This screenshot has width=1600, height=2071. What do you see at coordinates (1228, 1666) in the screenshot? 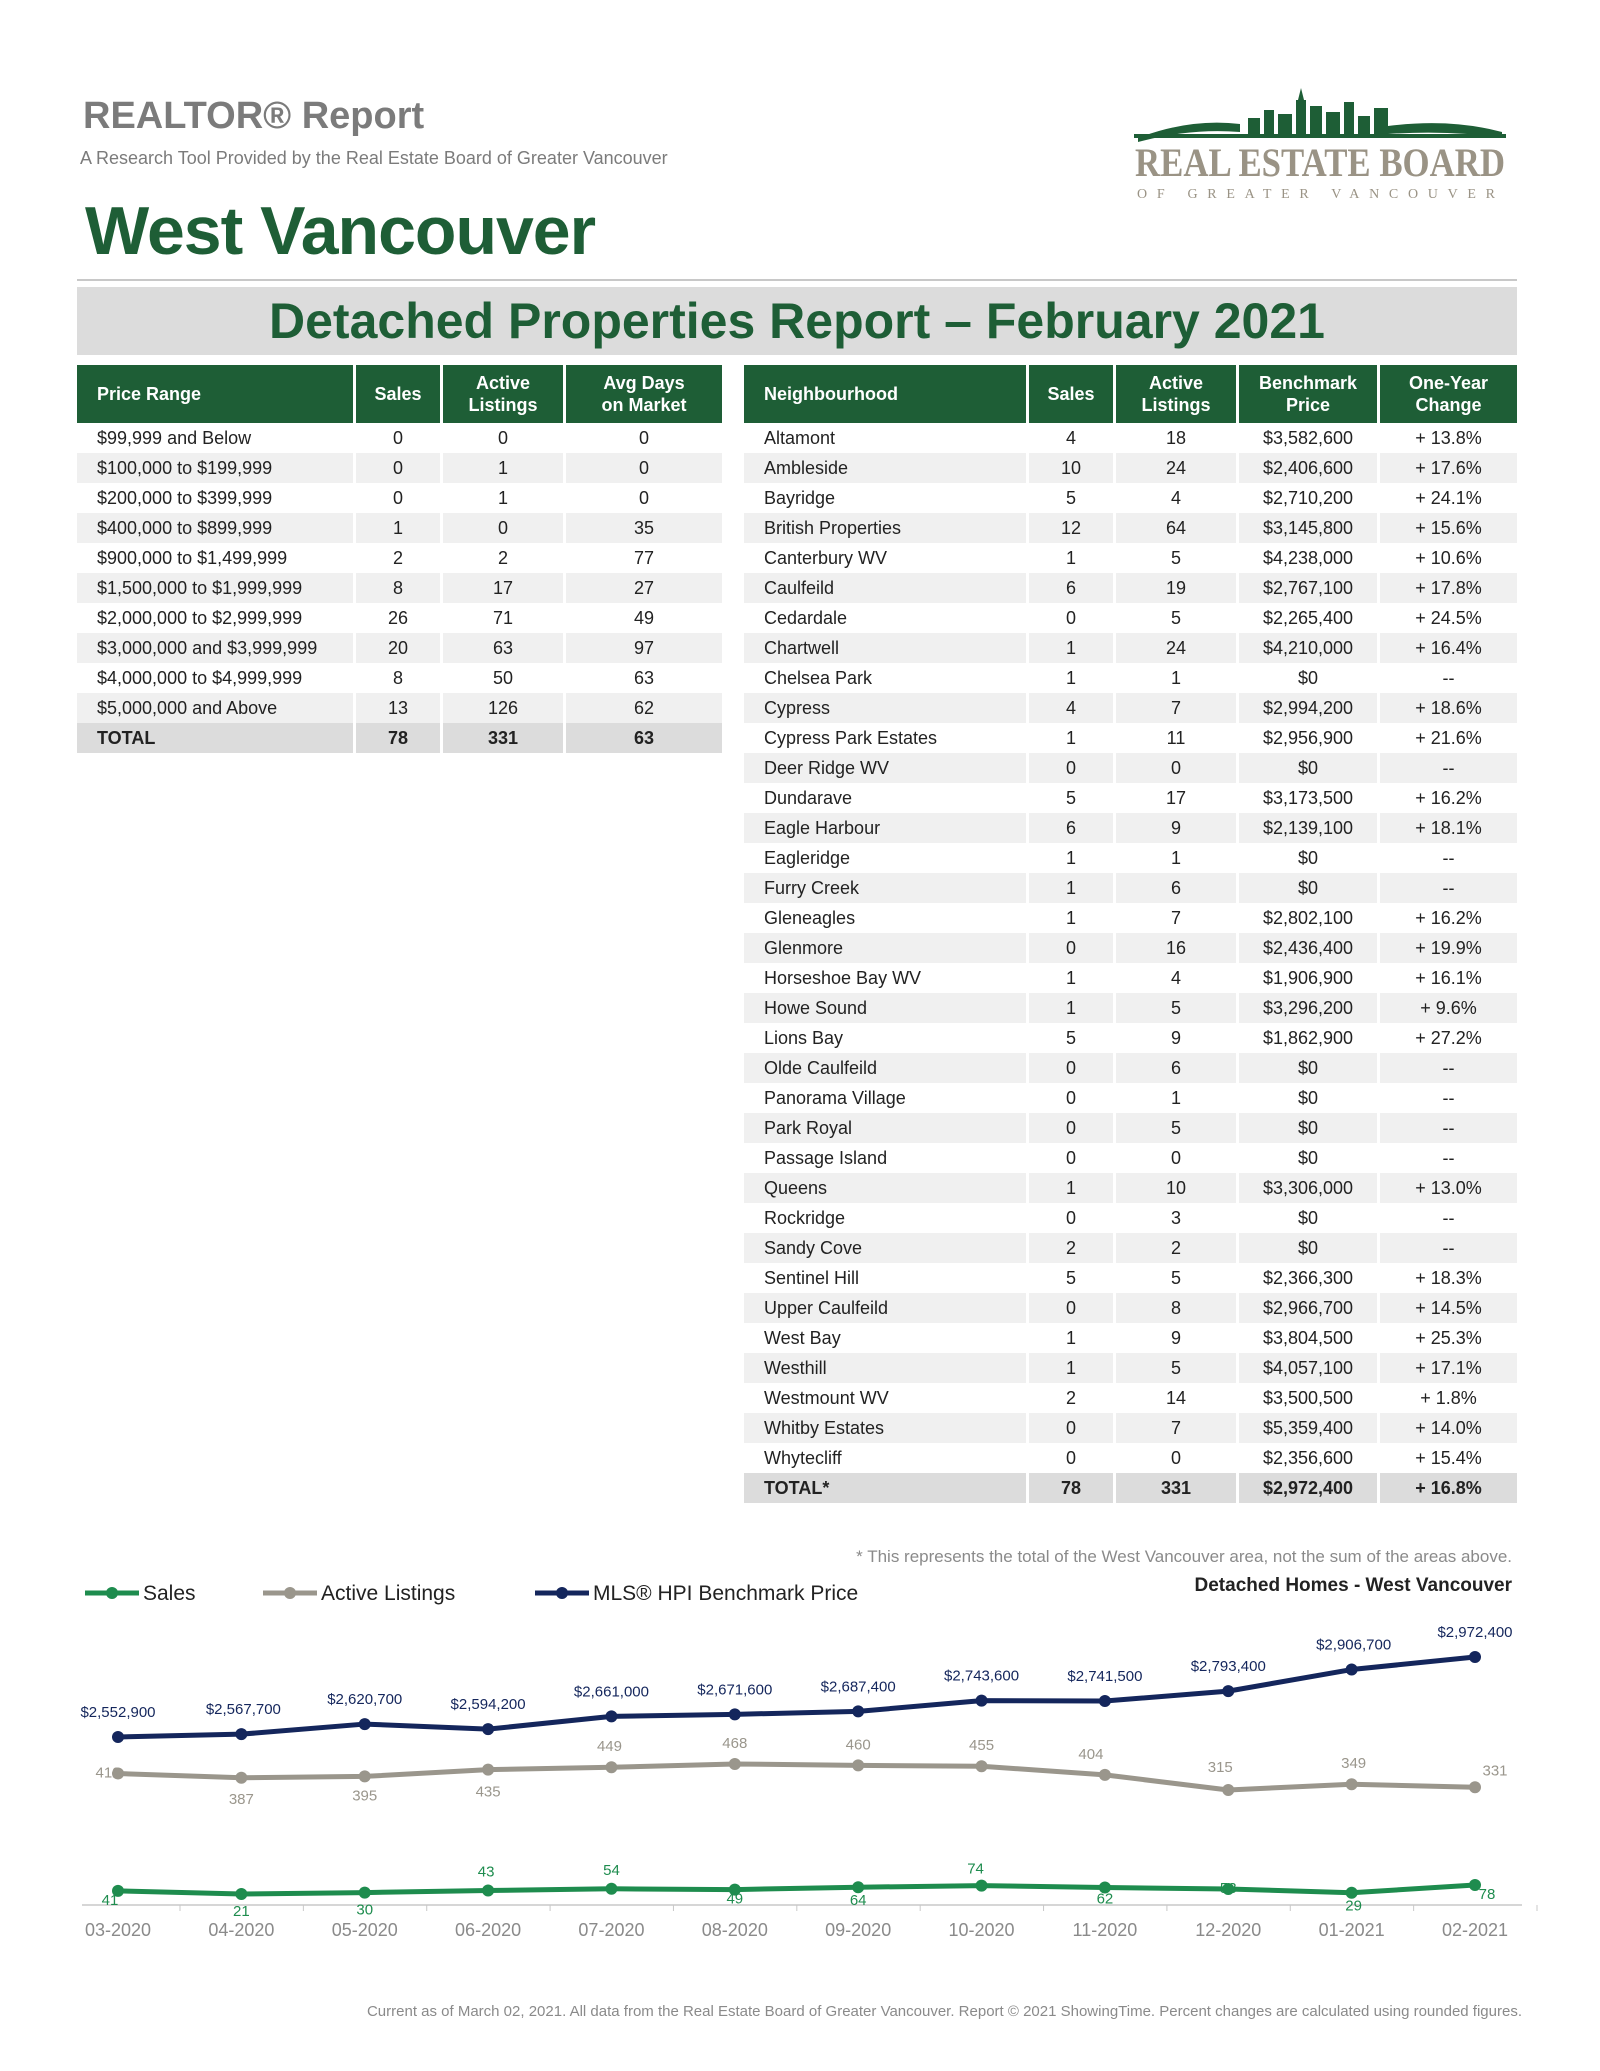
I see `data-label: $2,793,400` at bounding box center [1228, 1666].